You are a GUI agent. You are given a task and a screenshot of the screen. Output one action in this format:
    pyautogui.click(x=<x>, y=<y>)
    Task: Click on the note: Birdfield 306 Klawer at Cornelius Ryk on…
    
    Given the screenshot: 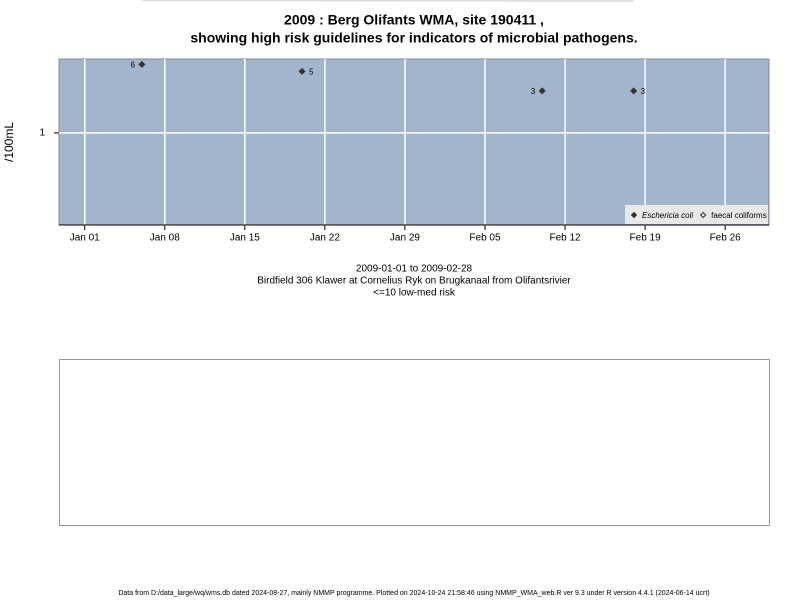 What is the action you would take?
    pyautogui.click(x=414, y=281)
    